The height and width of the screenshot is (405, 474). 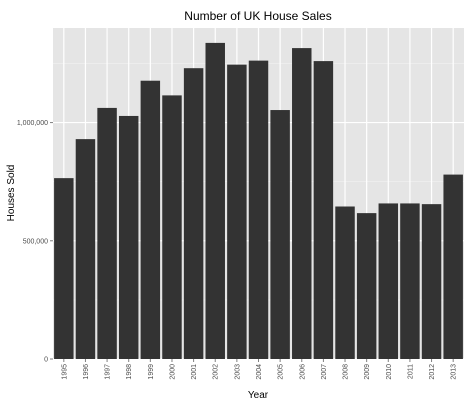 I want to click on bar-2009, so click(x=366, y=286).